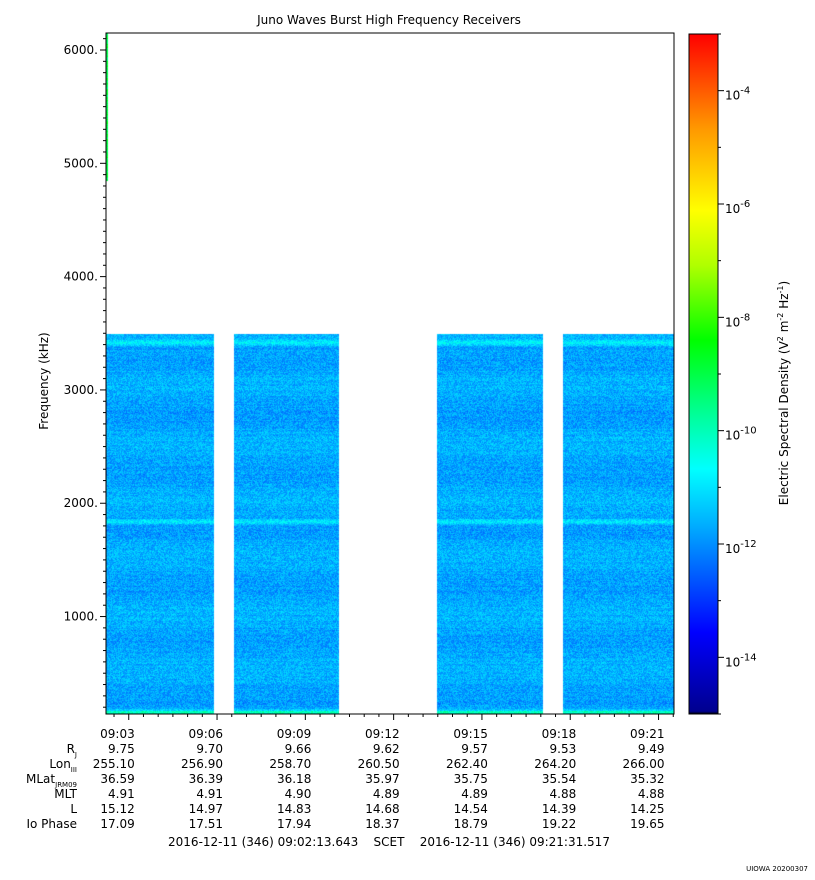 This screenshot has width=815, height=880. I want to click on colorbar-label-part: ), so click(784, 283).